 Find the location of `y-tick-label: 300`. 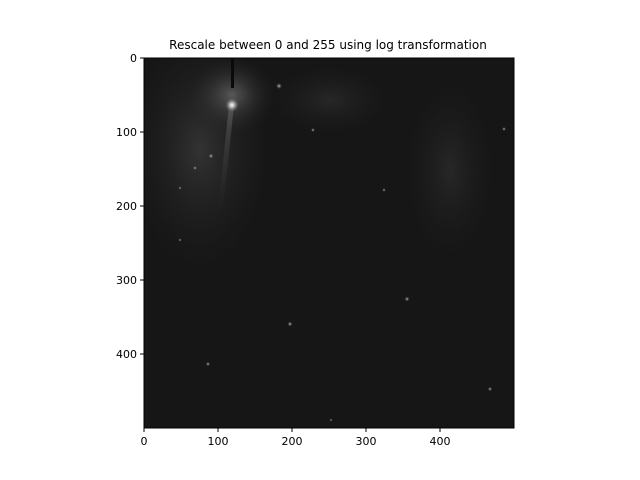

y-tick-label: 300 is located at coordinates (126, 280).